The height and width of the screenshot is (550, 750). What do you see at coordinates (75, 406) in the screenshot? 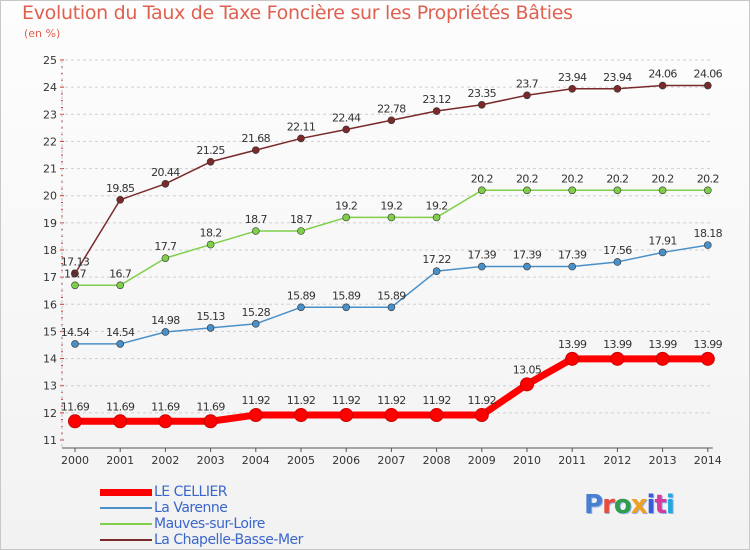
I see `data-label: 11.69` at bounding box center [75, 406].